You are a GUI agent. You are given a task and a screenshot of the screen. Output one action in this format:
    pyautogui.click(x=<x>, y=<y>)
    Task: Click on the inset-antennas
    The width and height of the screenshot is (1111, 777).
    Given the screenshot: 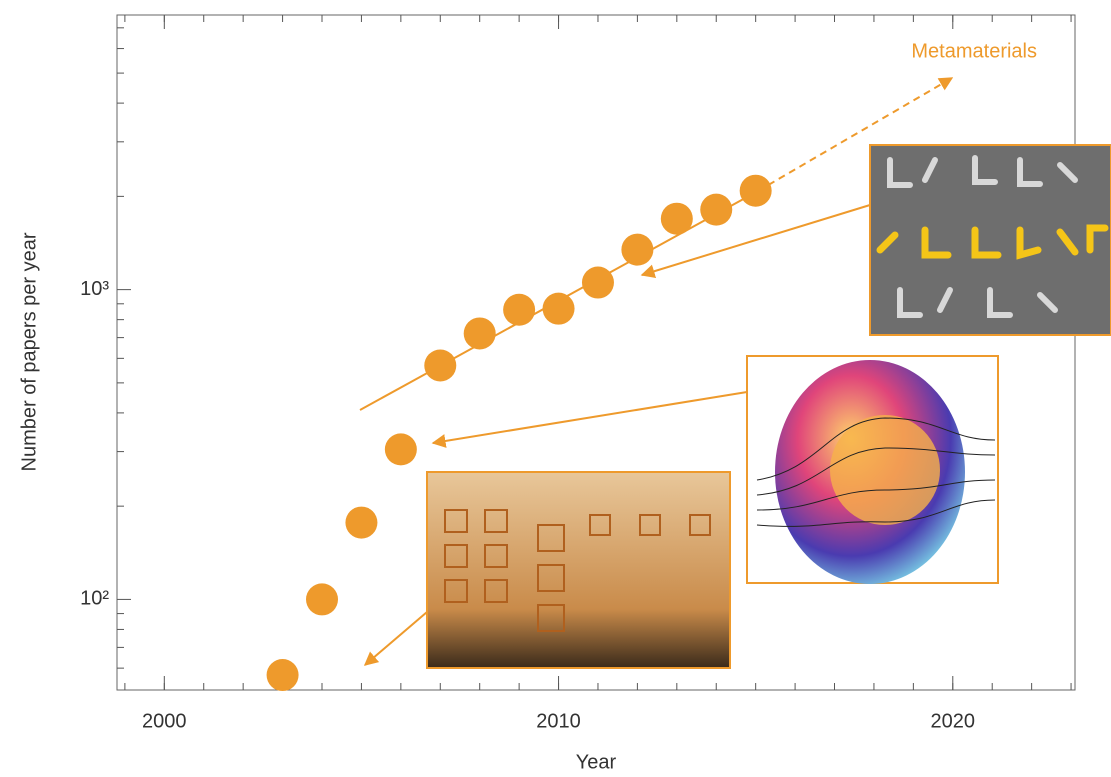 What is the action you would take?
    pyautogui.click(x=990, y=240)
    